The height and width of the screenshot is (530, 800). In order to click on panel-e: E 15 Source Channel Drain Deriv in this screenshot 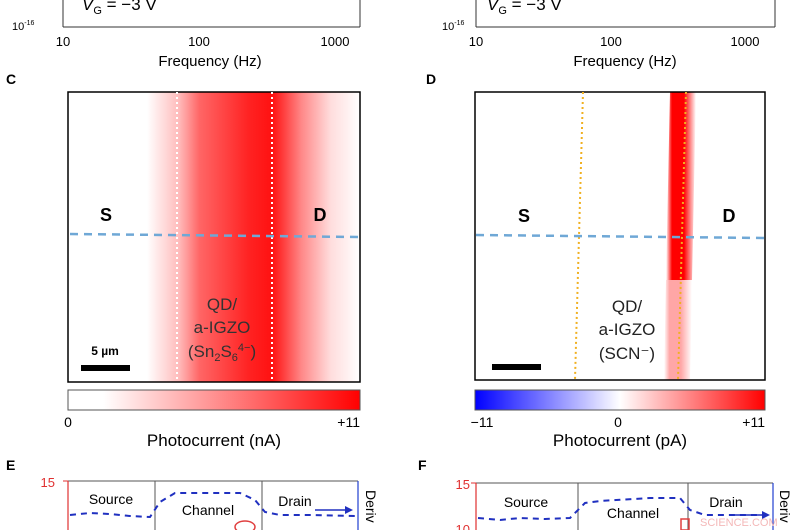, I will do `click(192, 493)`.